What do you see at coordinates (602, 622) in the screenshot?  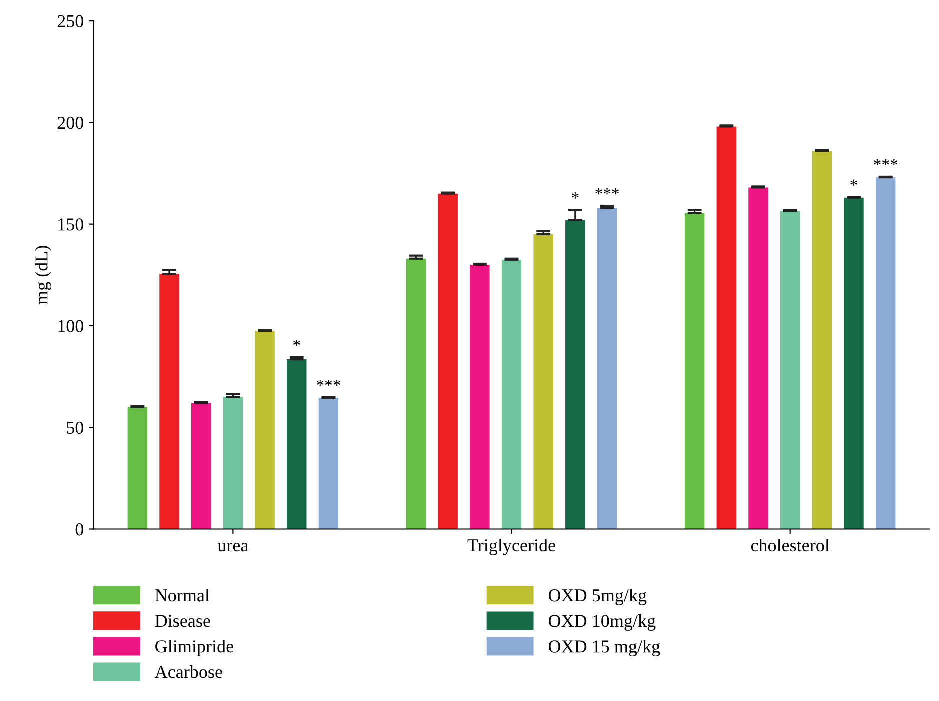 I see `legend-label: OXD 10mg/kg` at bounding box center [602, 622].